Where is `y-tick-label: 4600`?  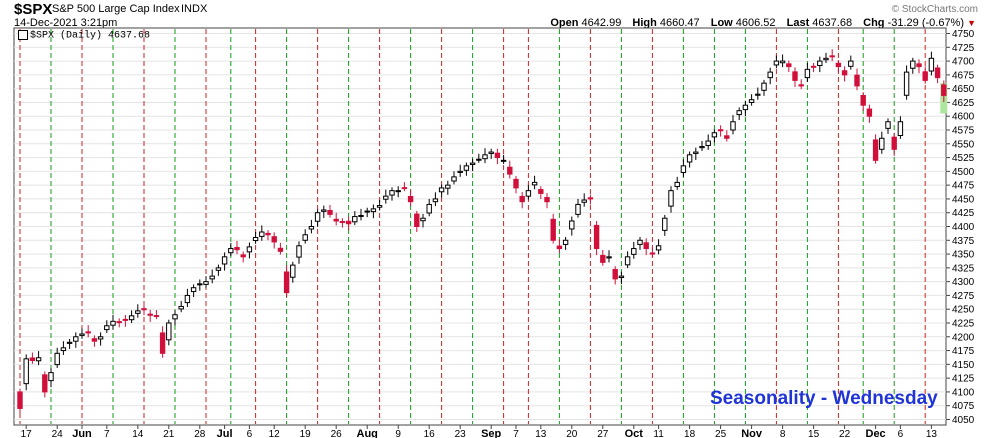
y-tick-label: 4600 is located at coordinates (963, 117).